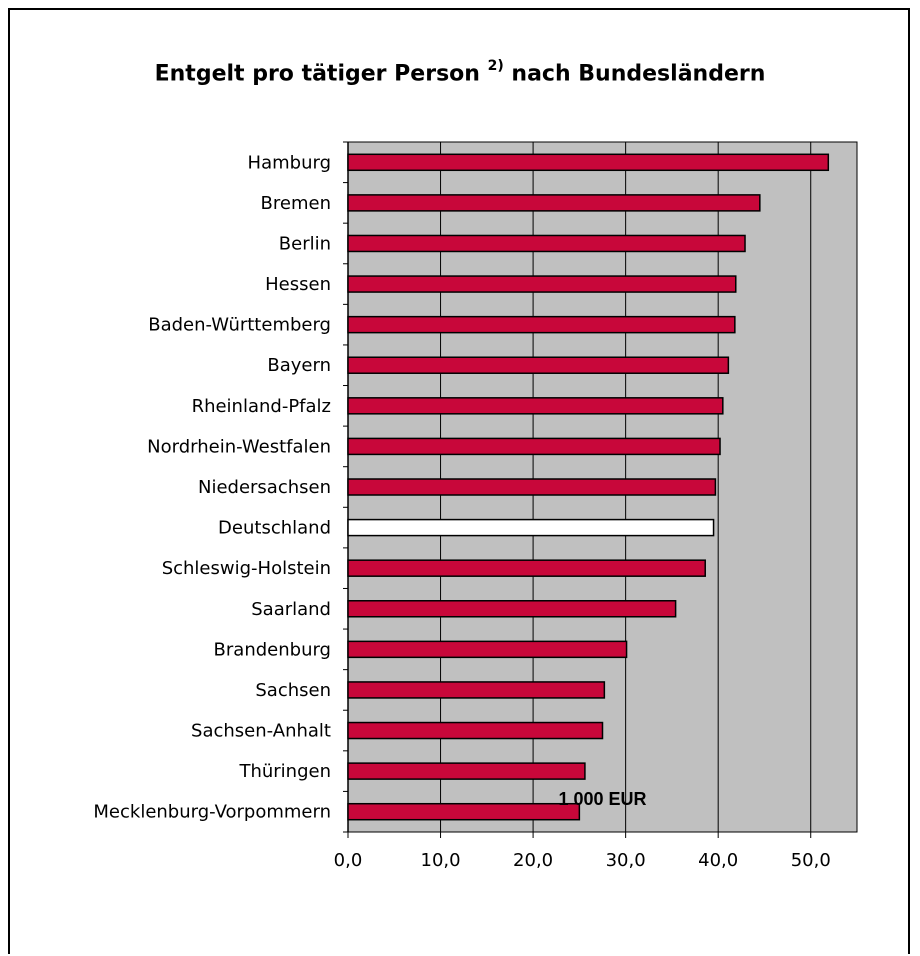 This screenshot has width=920, height=956. What do you see at coordinates (638, 74) in the screenshot?
I see `chart-title-suffix: nach Bundesländern` at bounding box center [638, 74].